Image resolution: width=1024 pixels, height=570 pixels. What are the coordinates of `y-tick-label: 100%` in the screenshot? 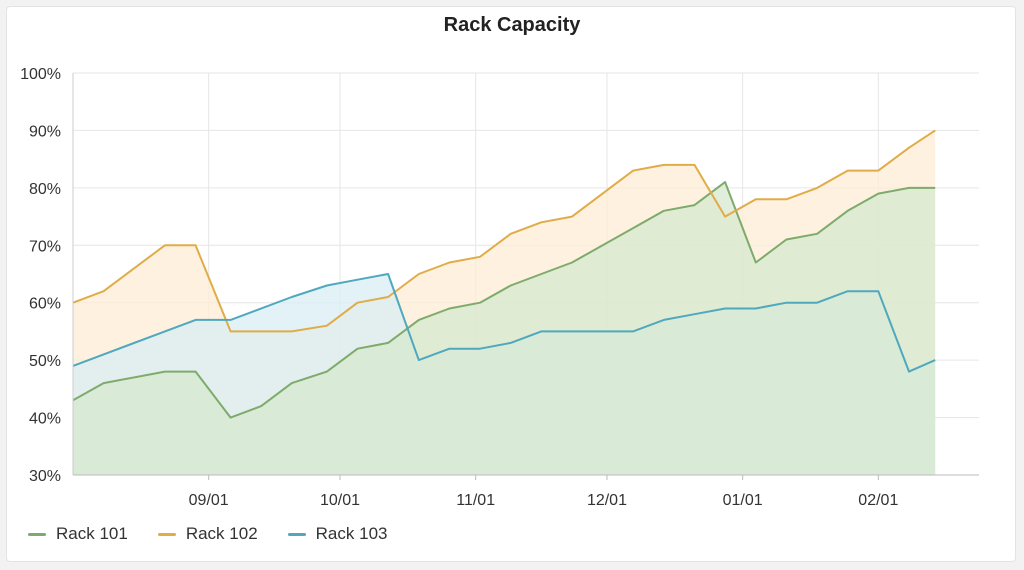 It's located at (40, 74).